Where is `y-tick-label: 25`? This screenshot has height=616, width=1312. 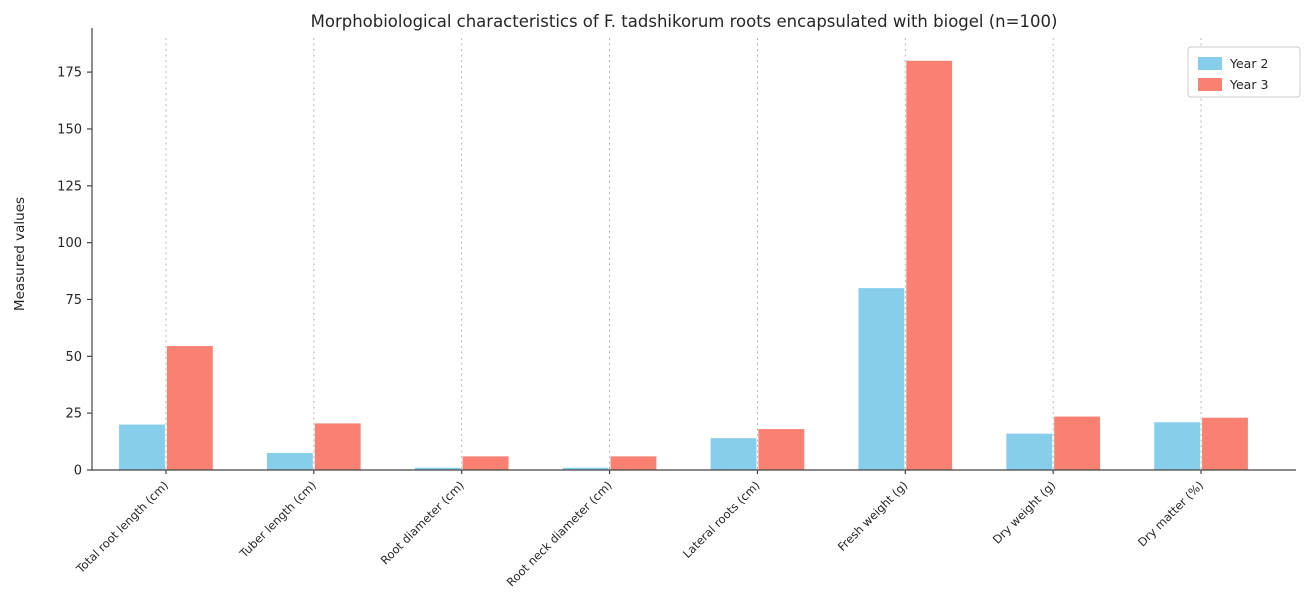 y-tick-label: 25 is located at coordinates (73, 414).